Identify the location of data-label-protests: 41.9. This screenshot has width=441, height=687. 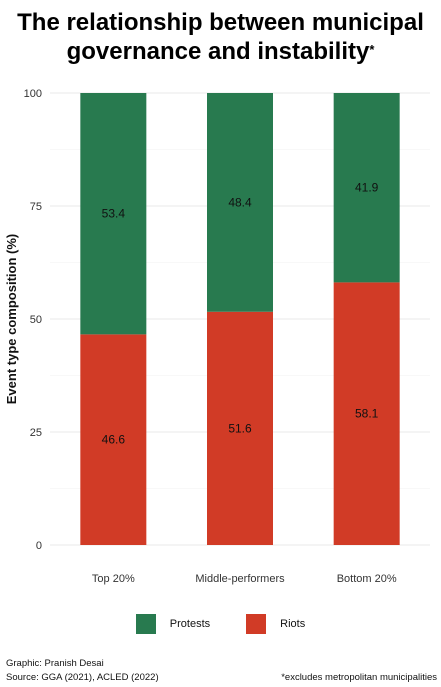
(367, 188).